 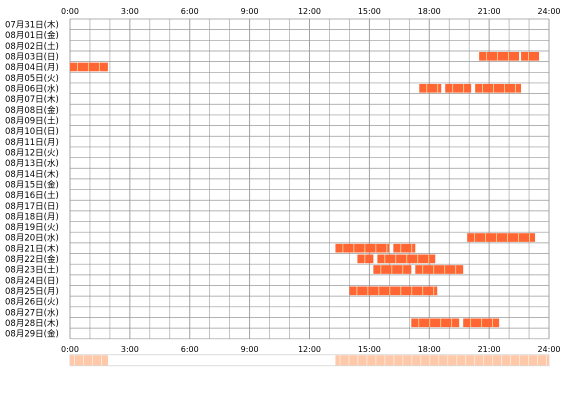 What do you see at coordinates (32, 132) in the screenshot?
I see `row-label: 08月10日(日)` at bounding box center [32, 132].